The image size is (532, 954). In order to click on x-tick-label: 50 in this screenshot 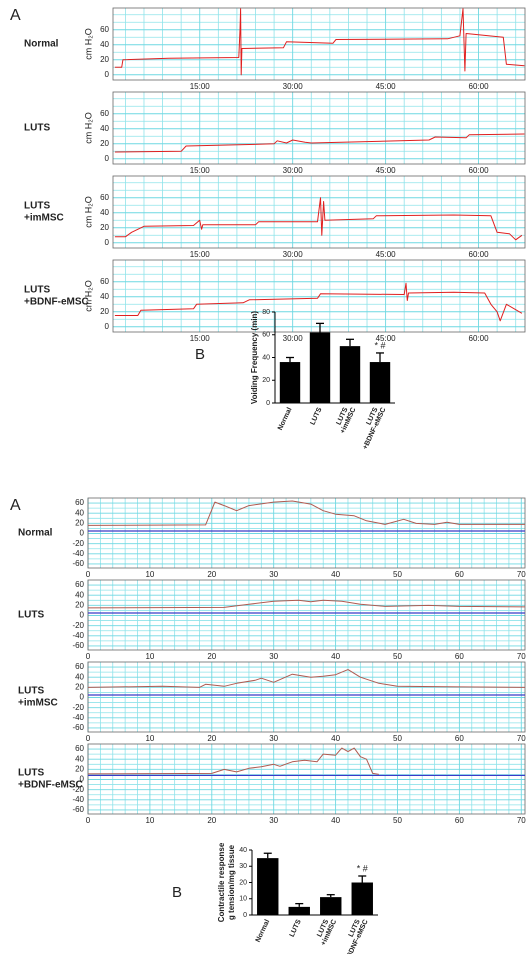, I will do `click(397, 656)`.